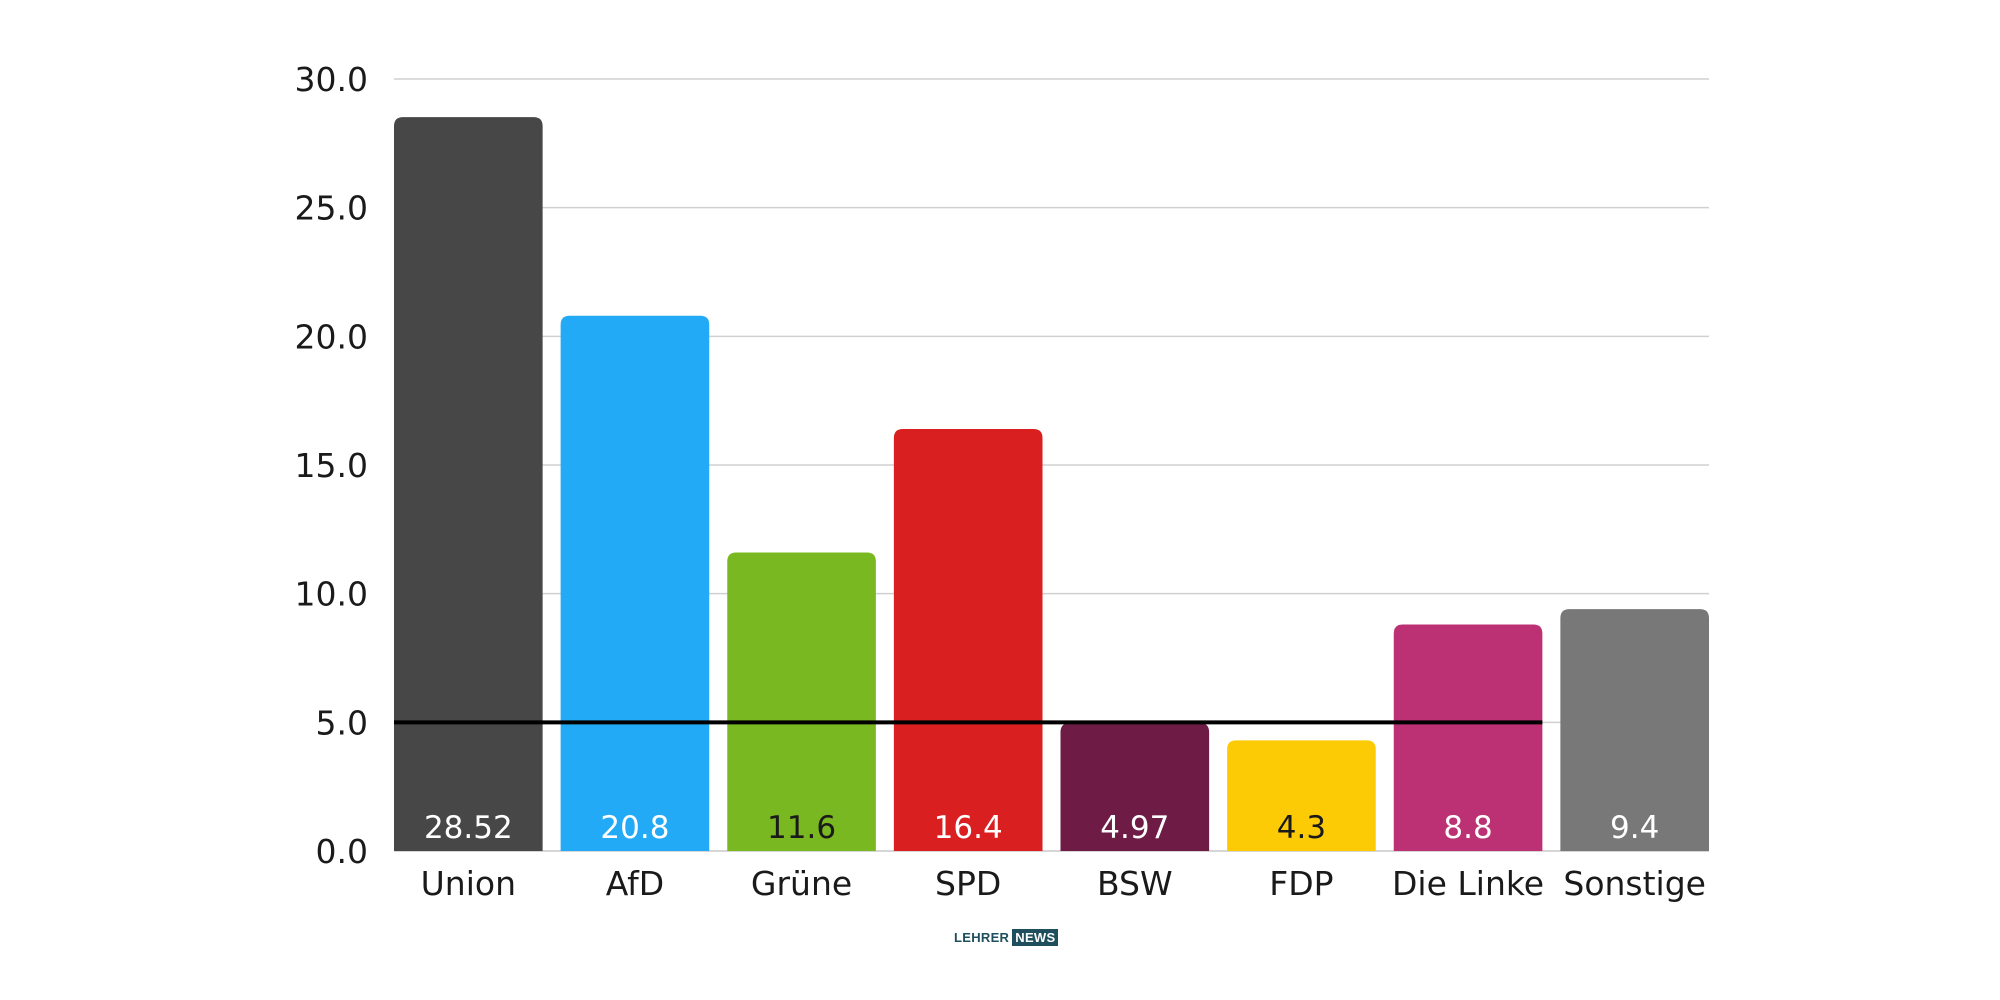 The image size is (2000, 1000). Describe the element at coordinates (1468, 737) in the screenshot. I see `bar-die-linke` at that location.